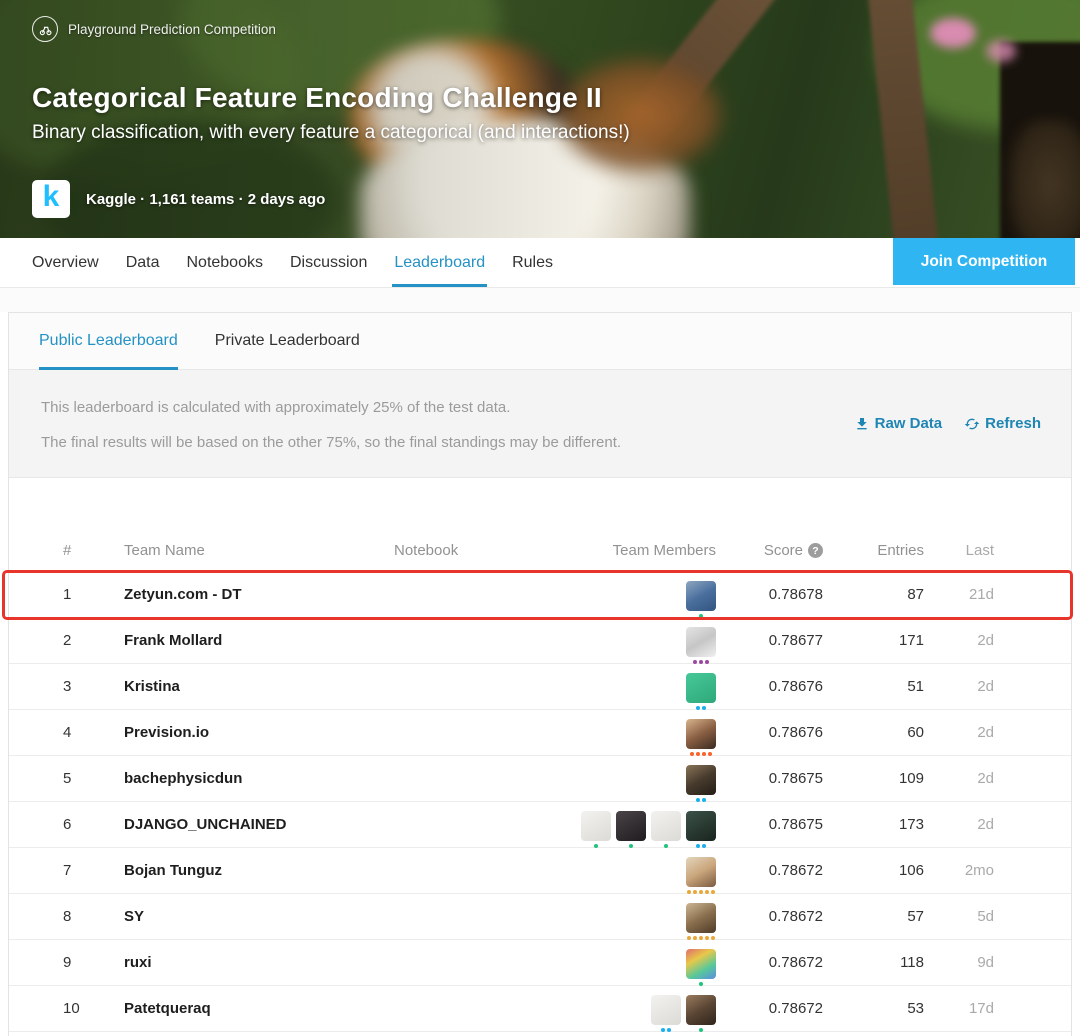 Image resolution: width=1080 pixels, height=1036 pixels. Describe the element at coordinates (540, 779) in the screenshot. I see `leaderboard-row: 5 bachephysicdun 0.78675 109 2d` at that location.